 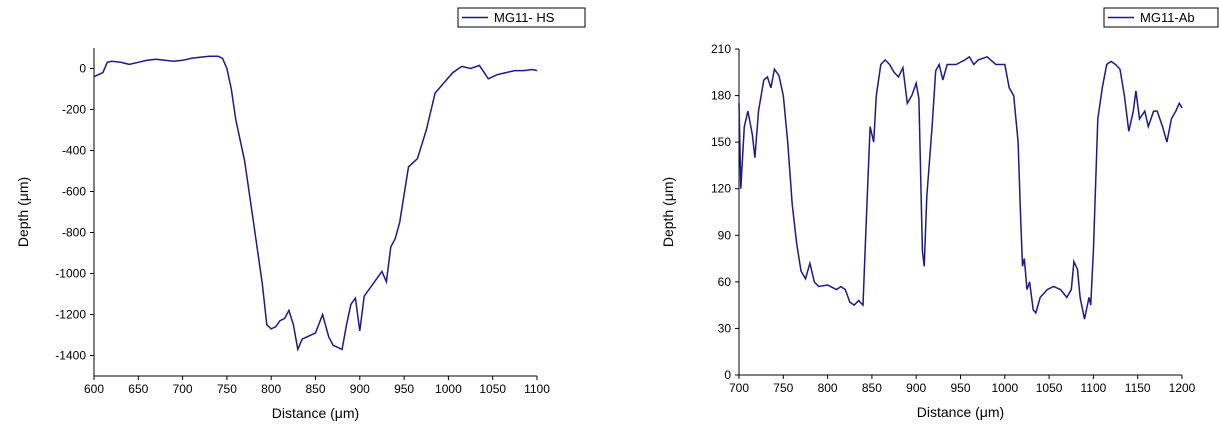 I want to click on x-tick-label: 650, so click(x=138, y=389).